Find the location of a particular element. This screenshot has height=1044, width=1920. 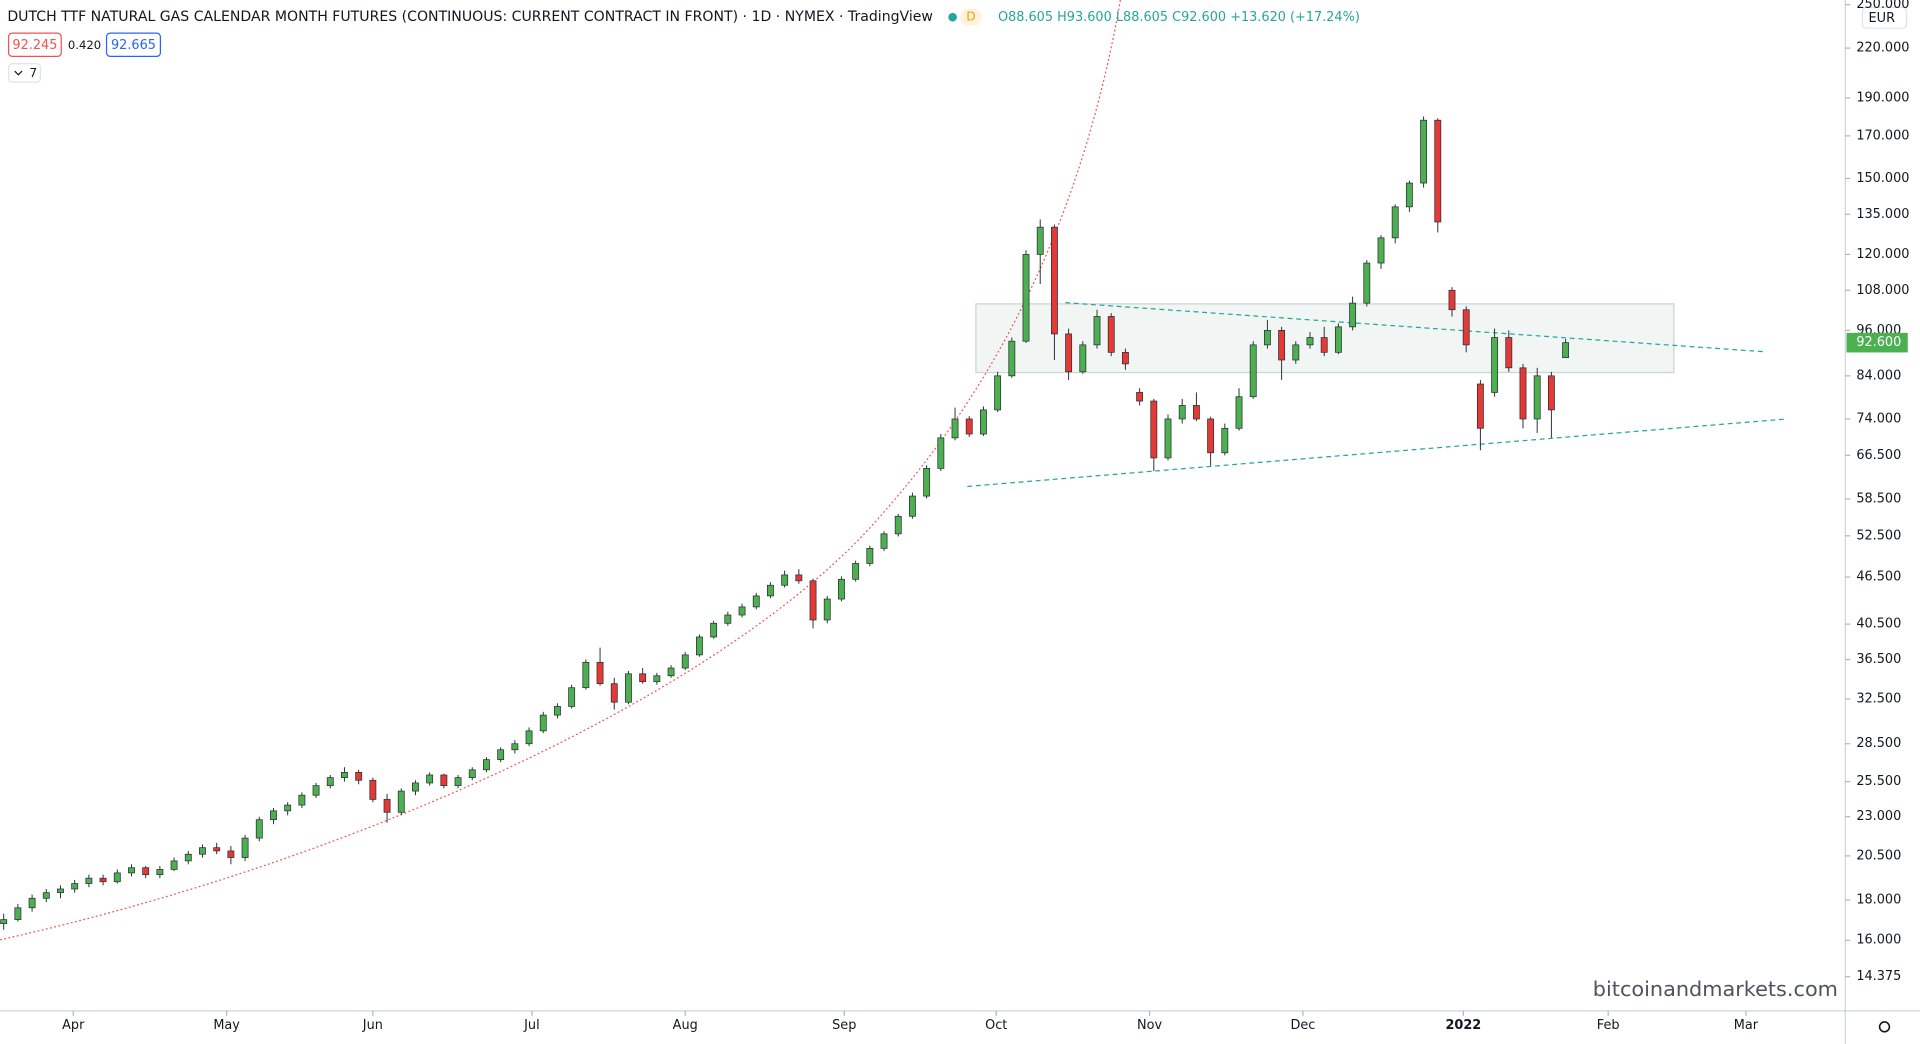

ask-box is located at coordinates (133, 44).